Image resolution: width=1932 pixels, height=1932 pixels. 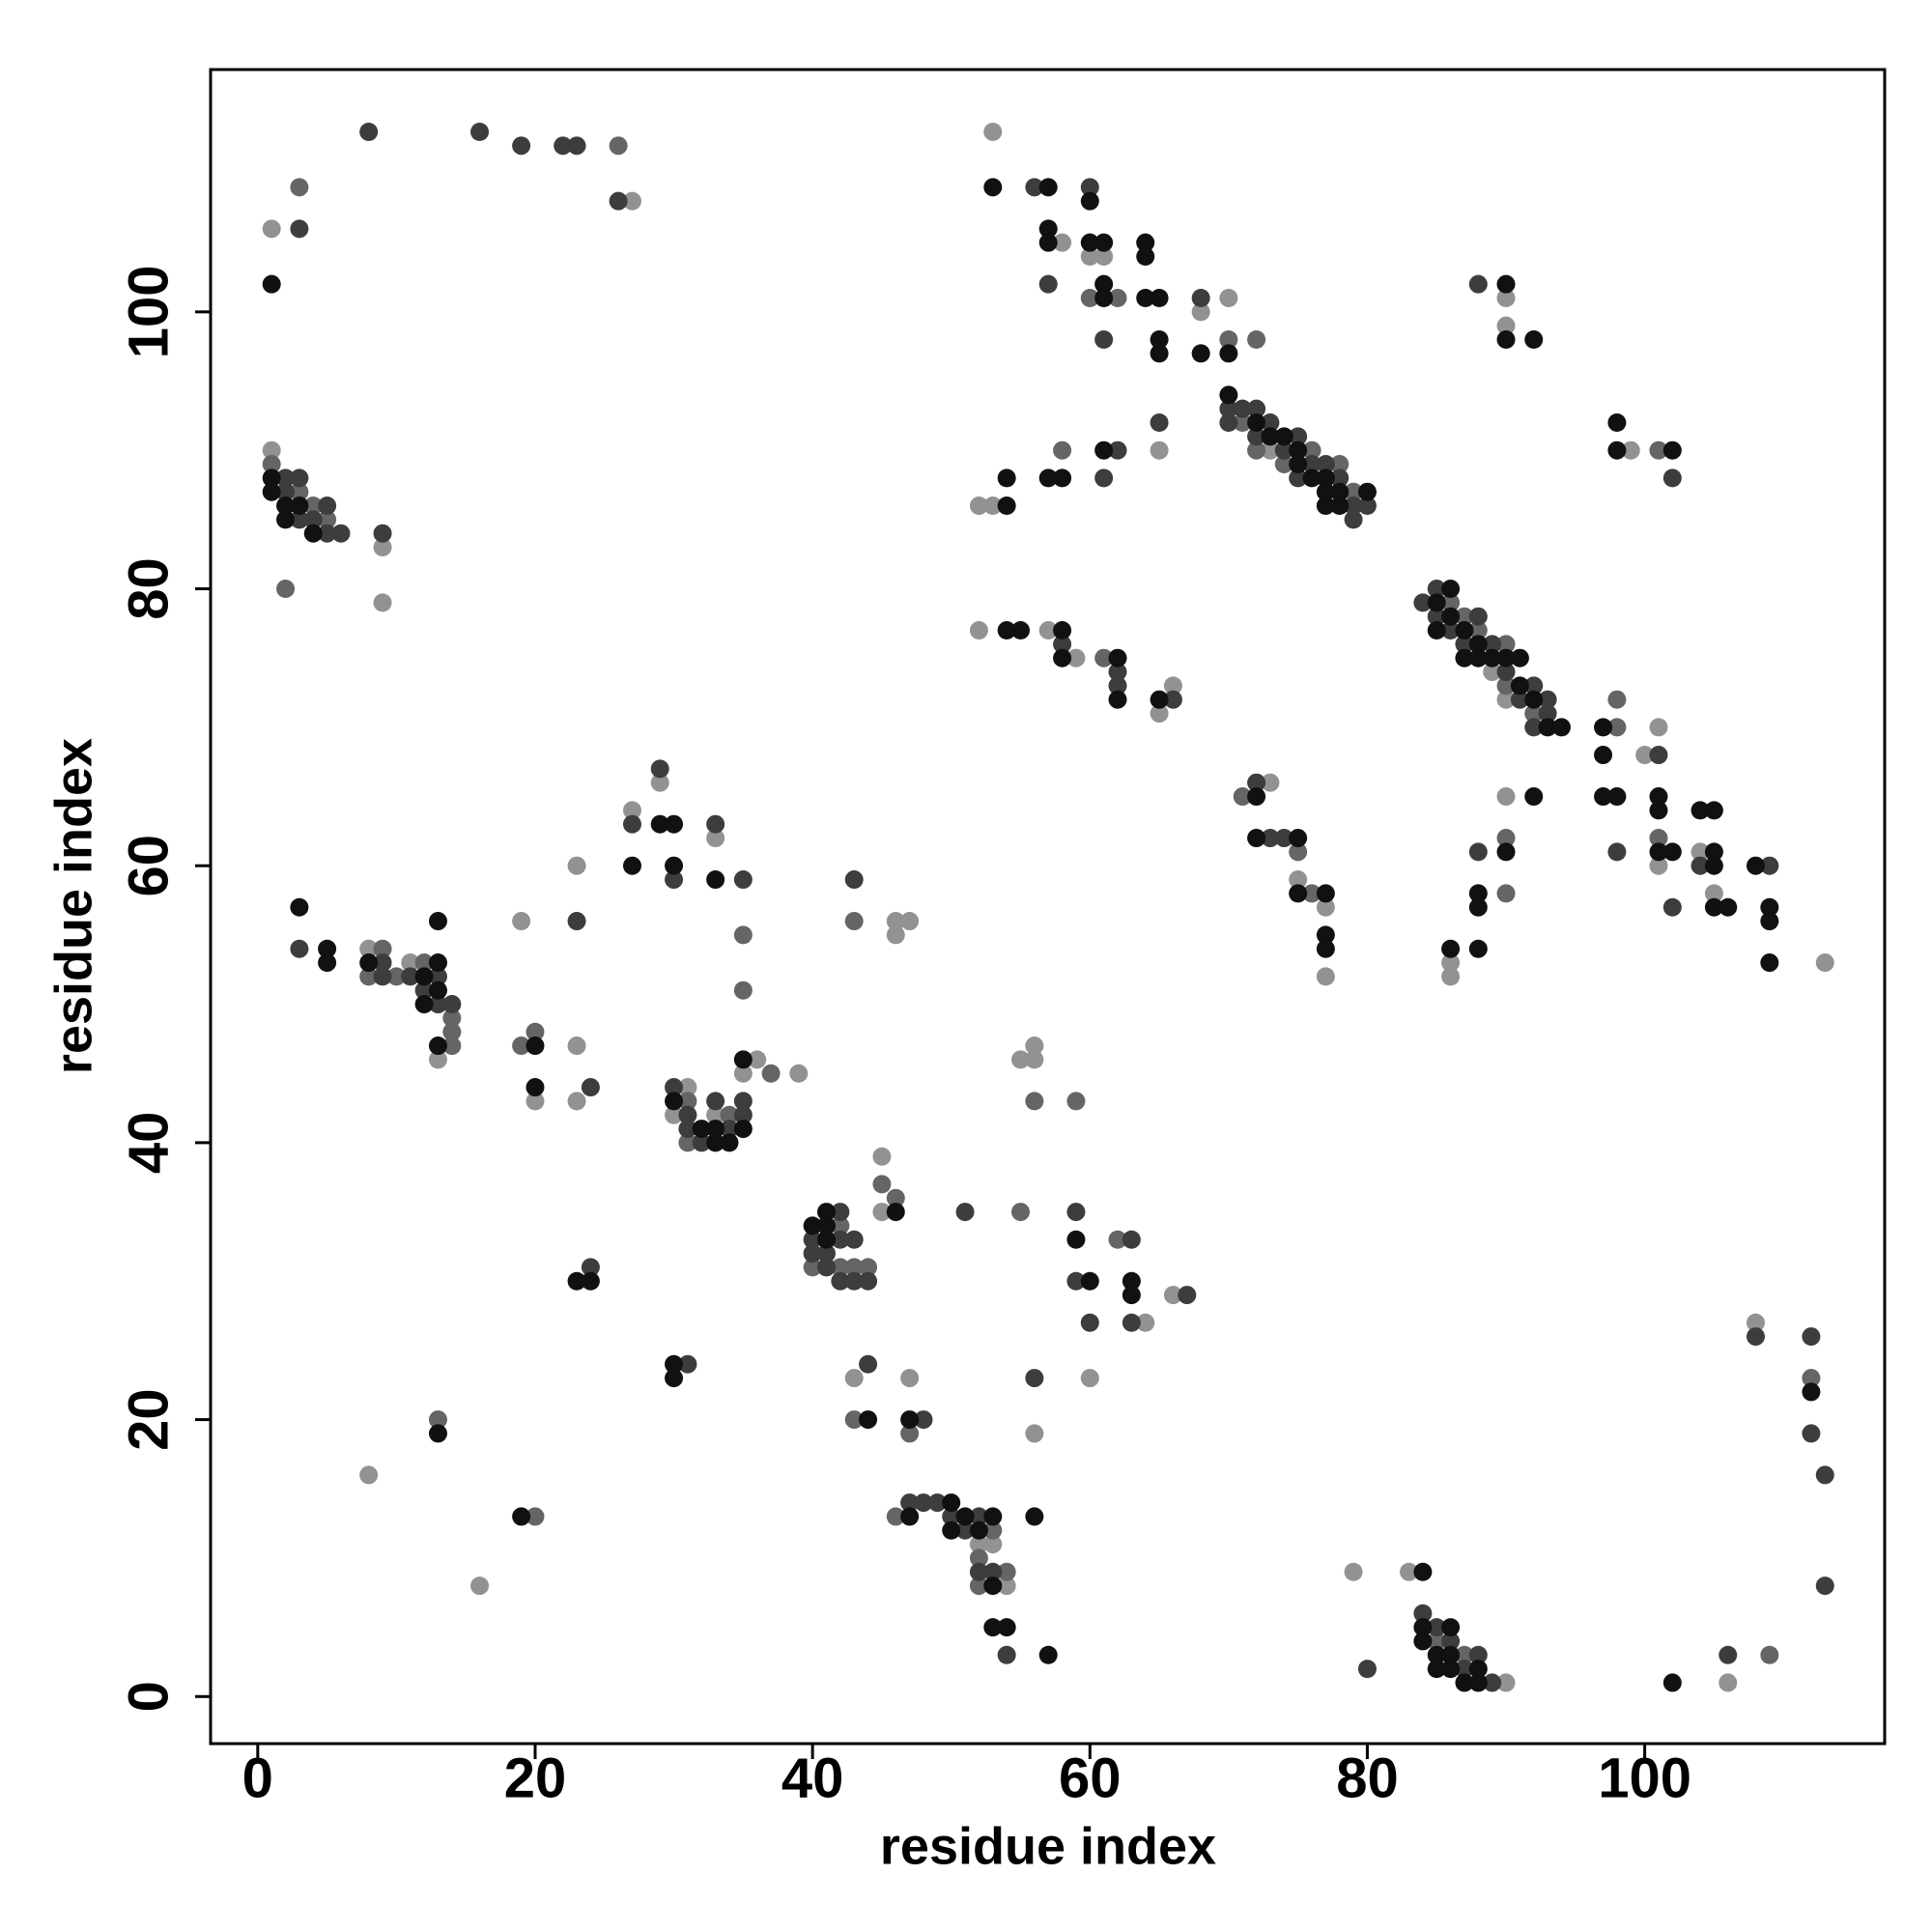 I want to click on y-tick-label: 60, so click(x=148, y=866).